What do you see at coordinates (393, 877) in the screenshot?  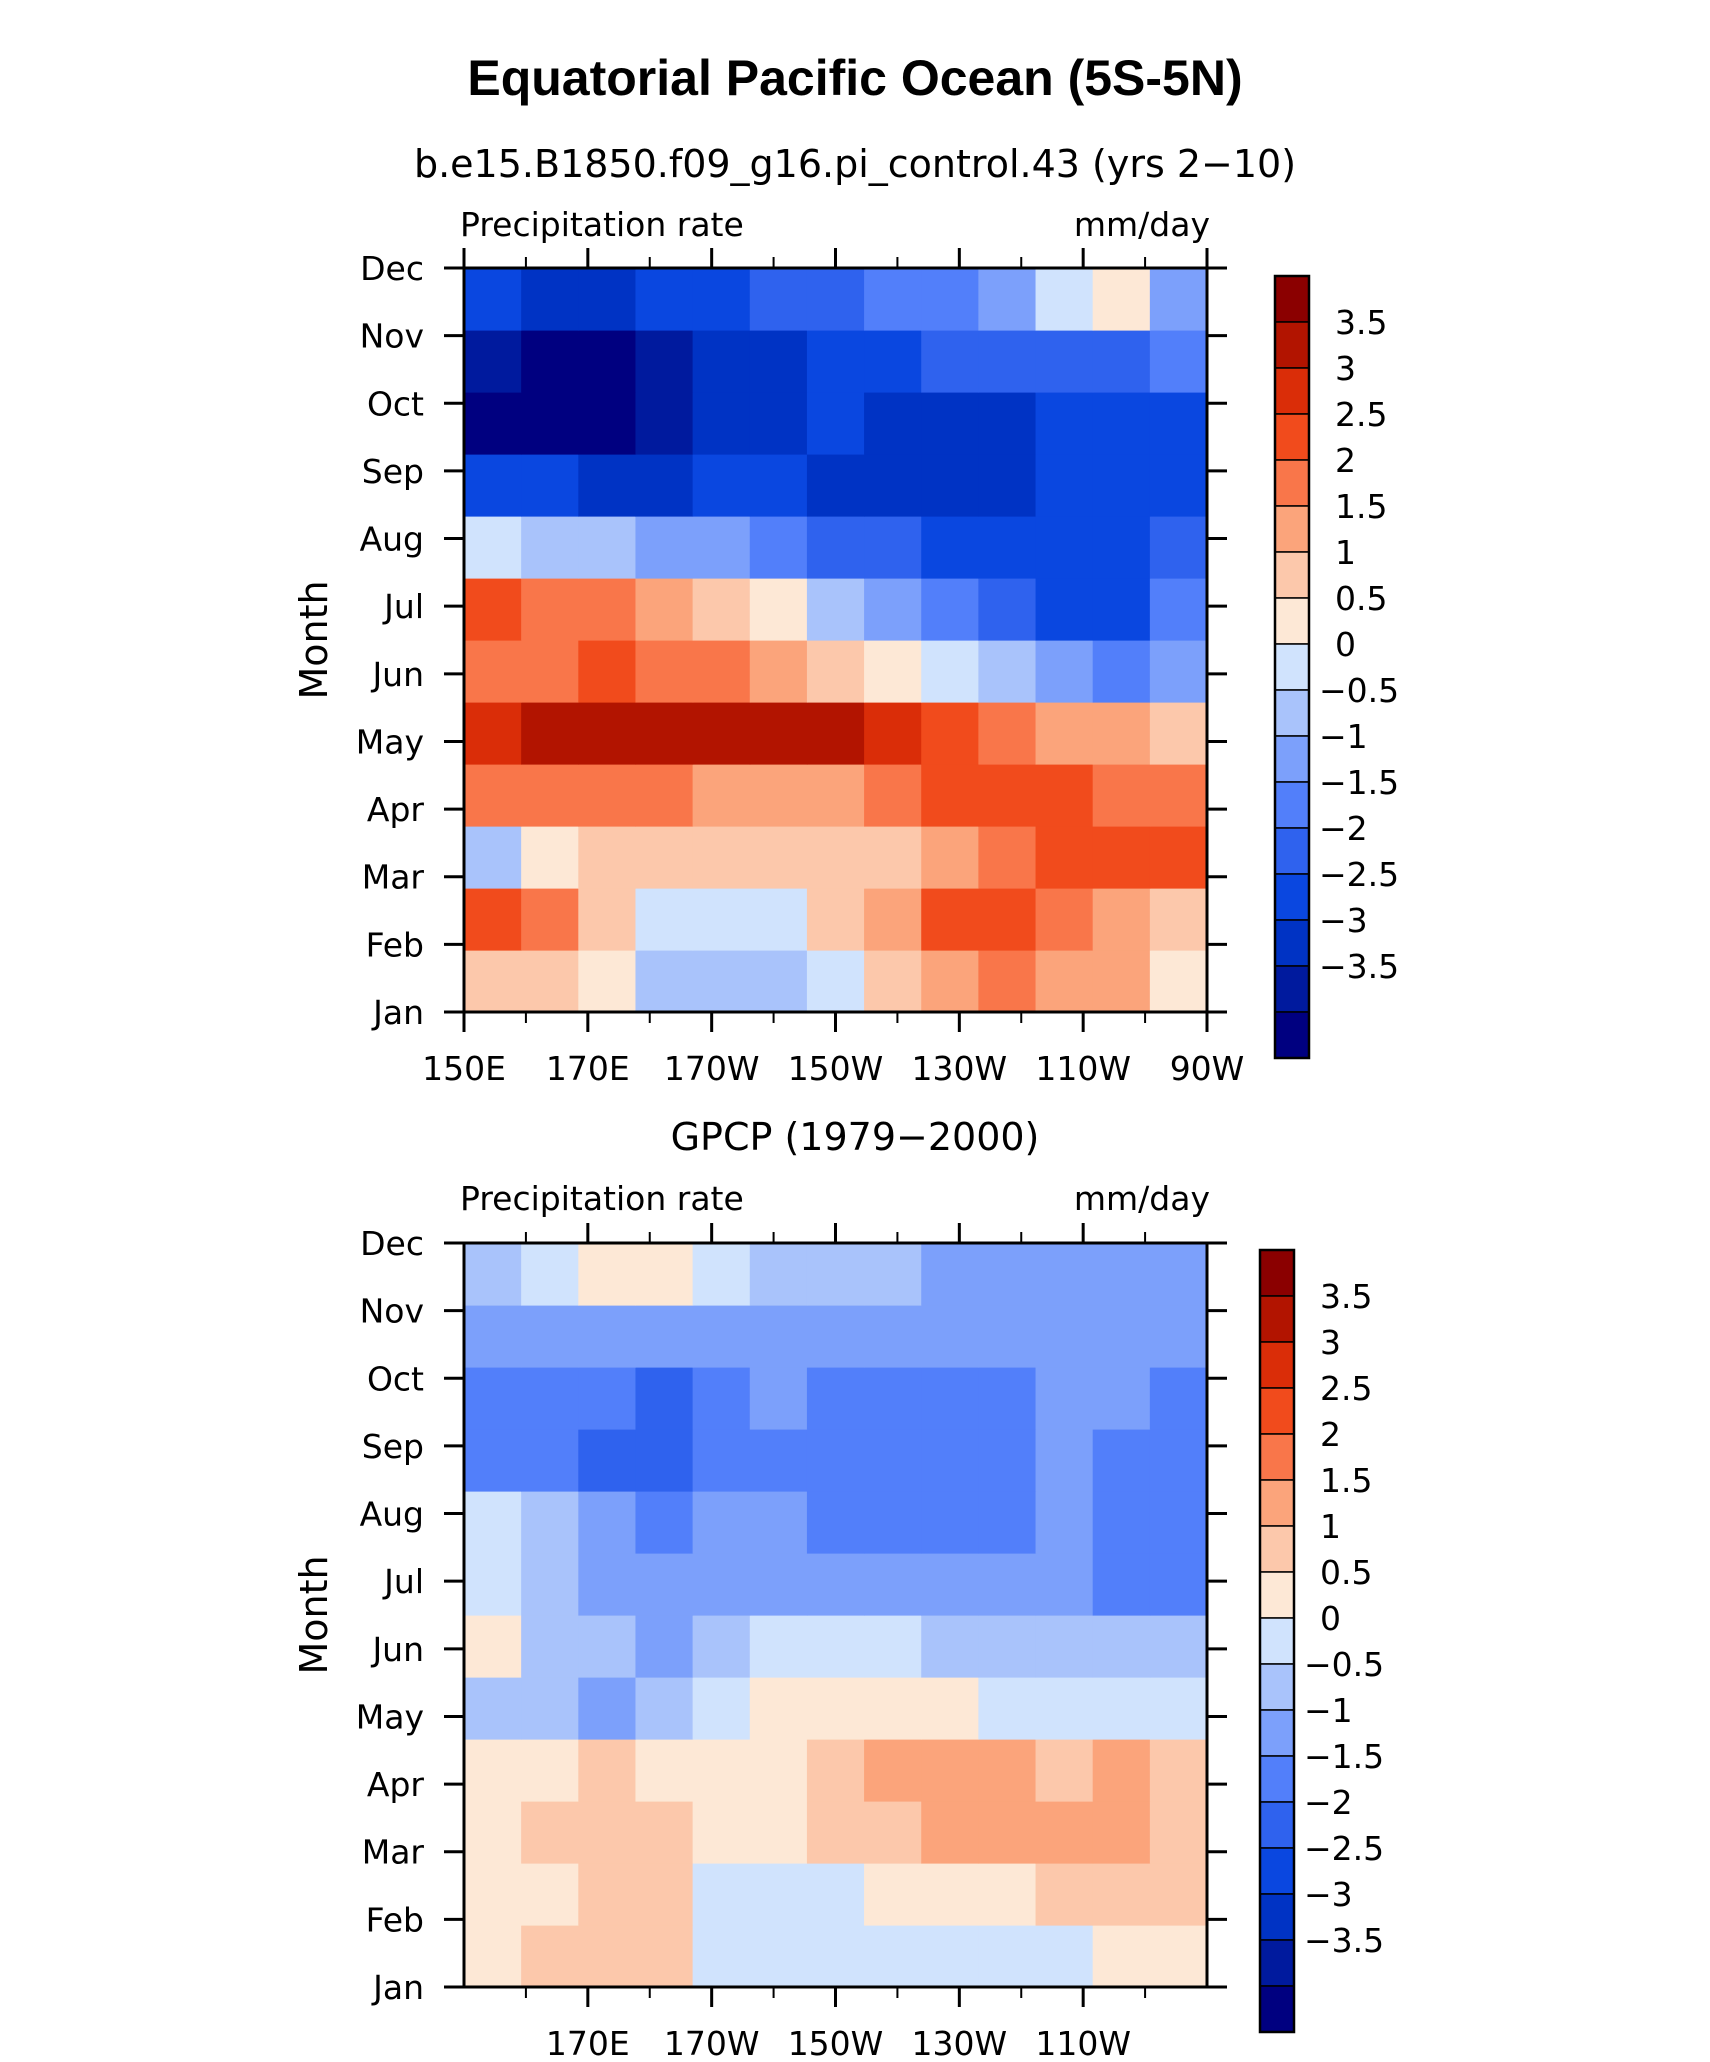 I see `y-tick-label: Mar` at bounding box center [393, 877].